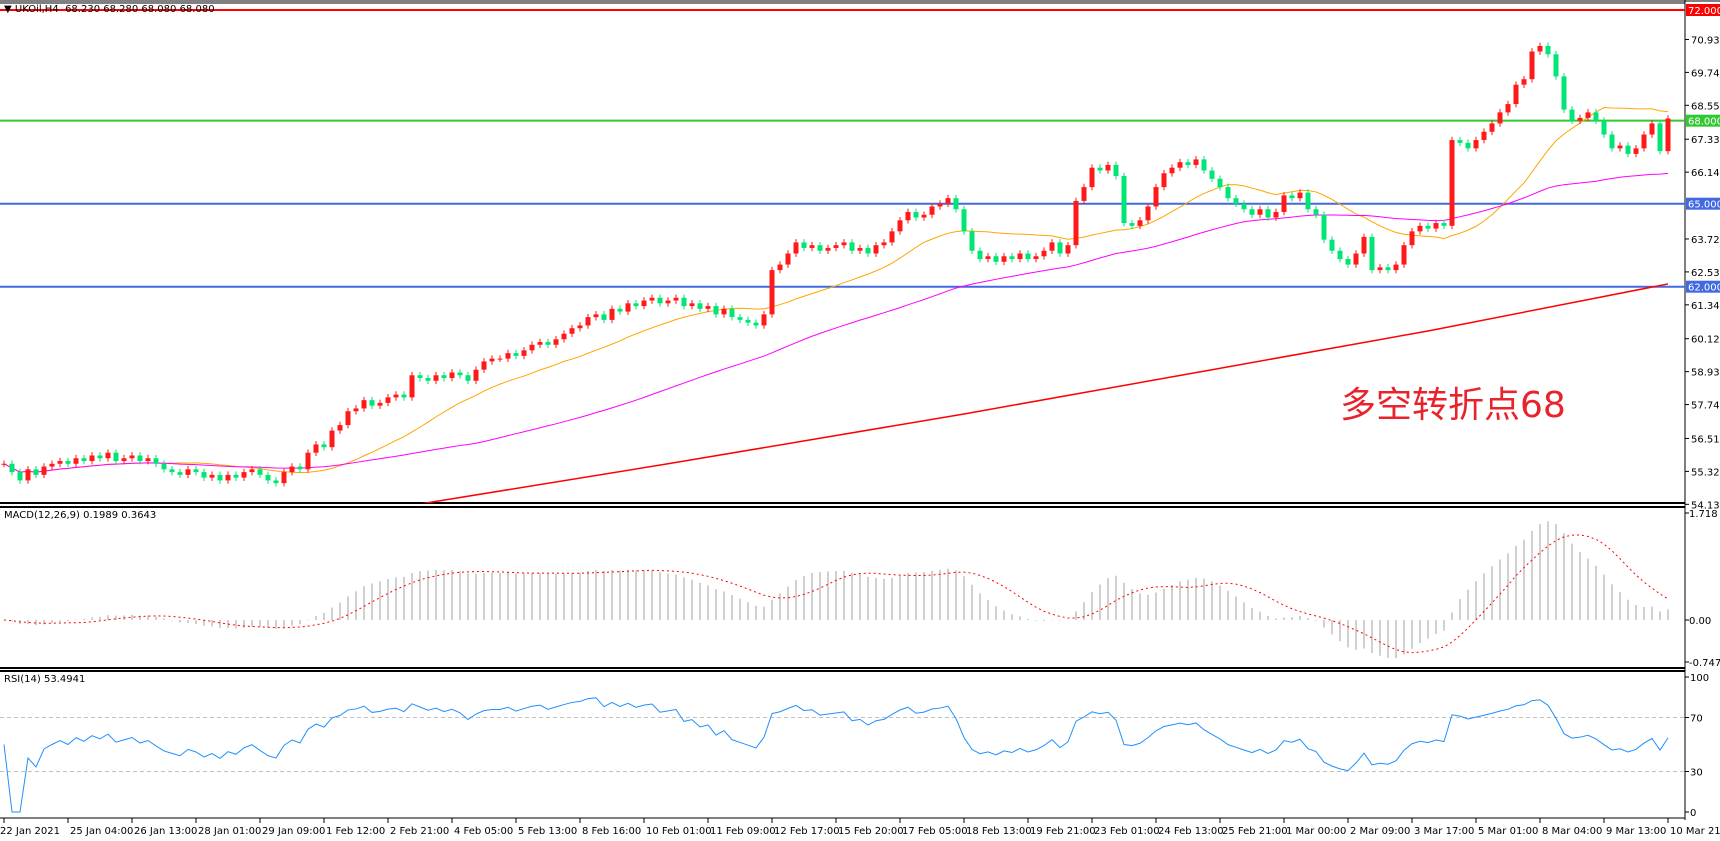 This screenshot has height=841, width=1720. Describe the element at coordinates (1704, 288) in the screenshot. I see `level-label: 62.000` at that location.